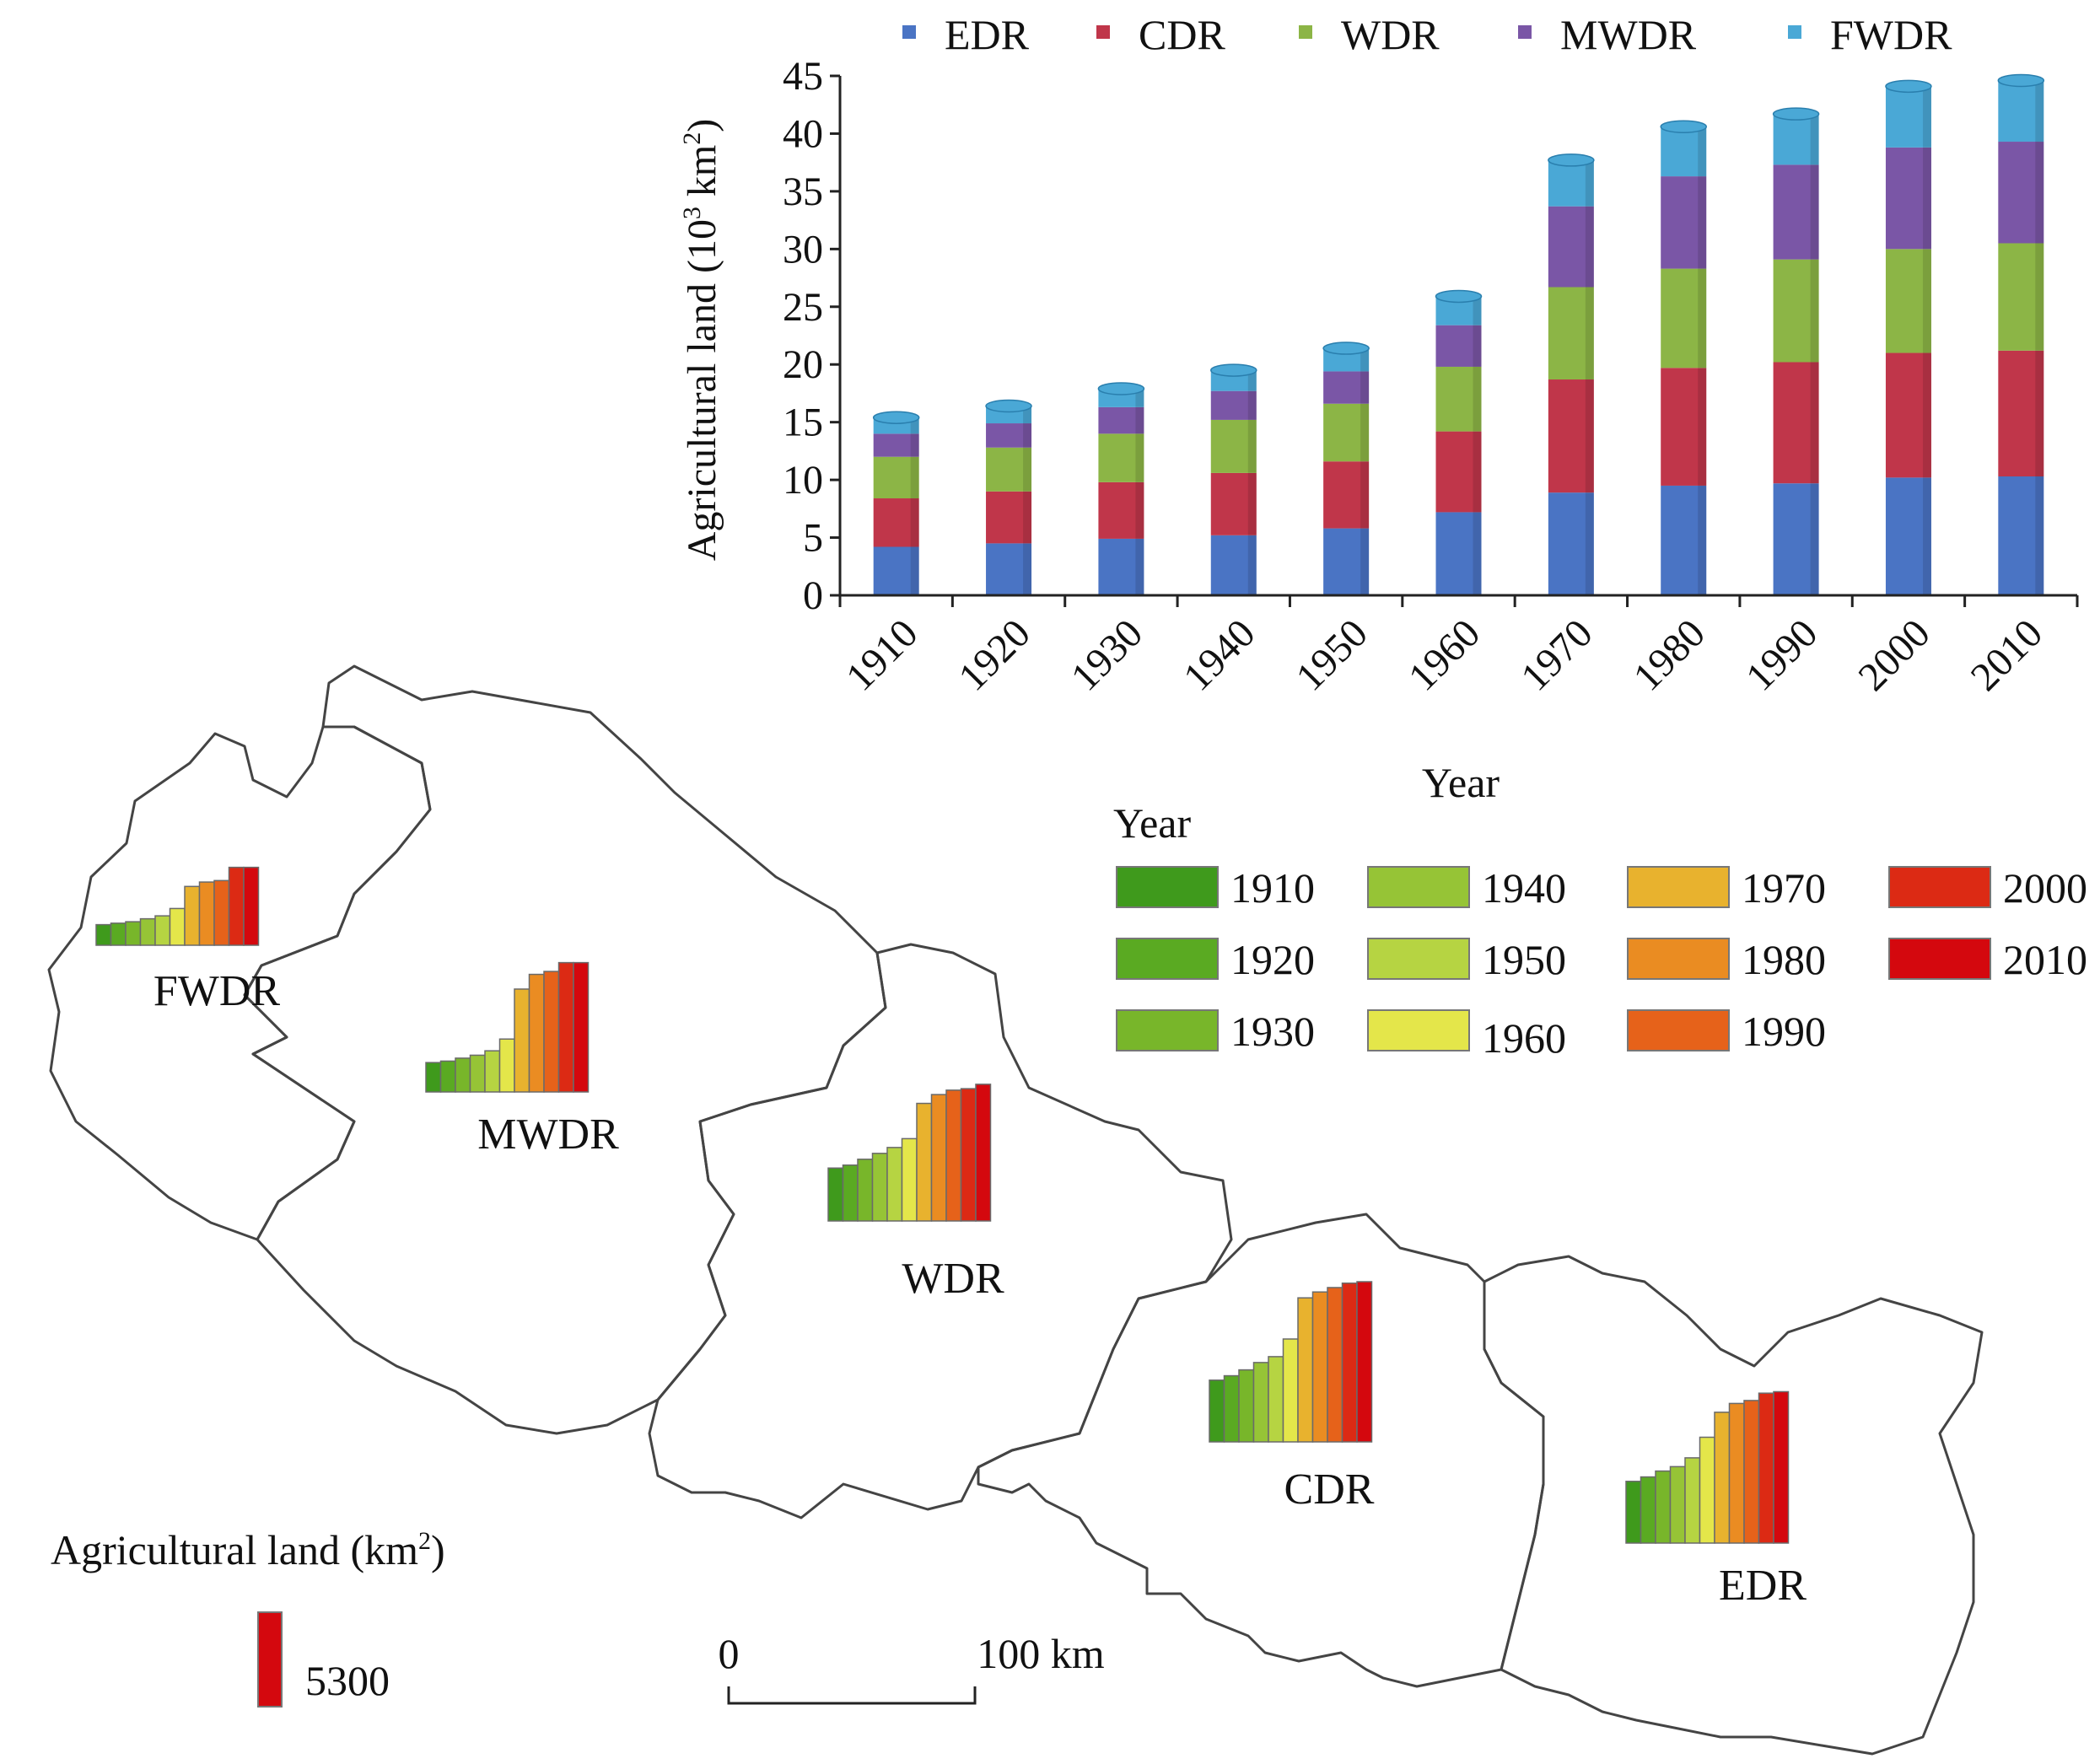 This screenshot has height=1764, width=2100. What do you see at coordinates (953, 1279) in the screenshot?
I see `region-label-wdr: WDR` at bounding box center [953, 1279].